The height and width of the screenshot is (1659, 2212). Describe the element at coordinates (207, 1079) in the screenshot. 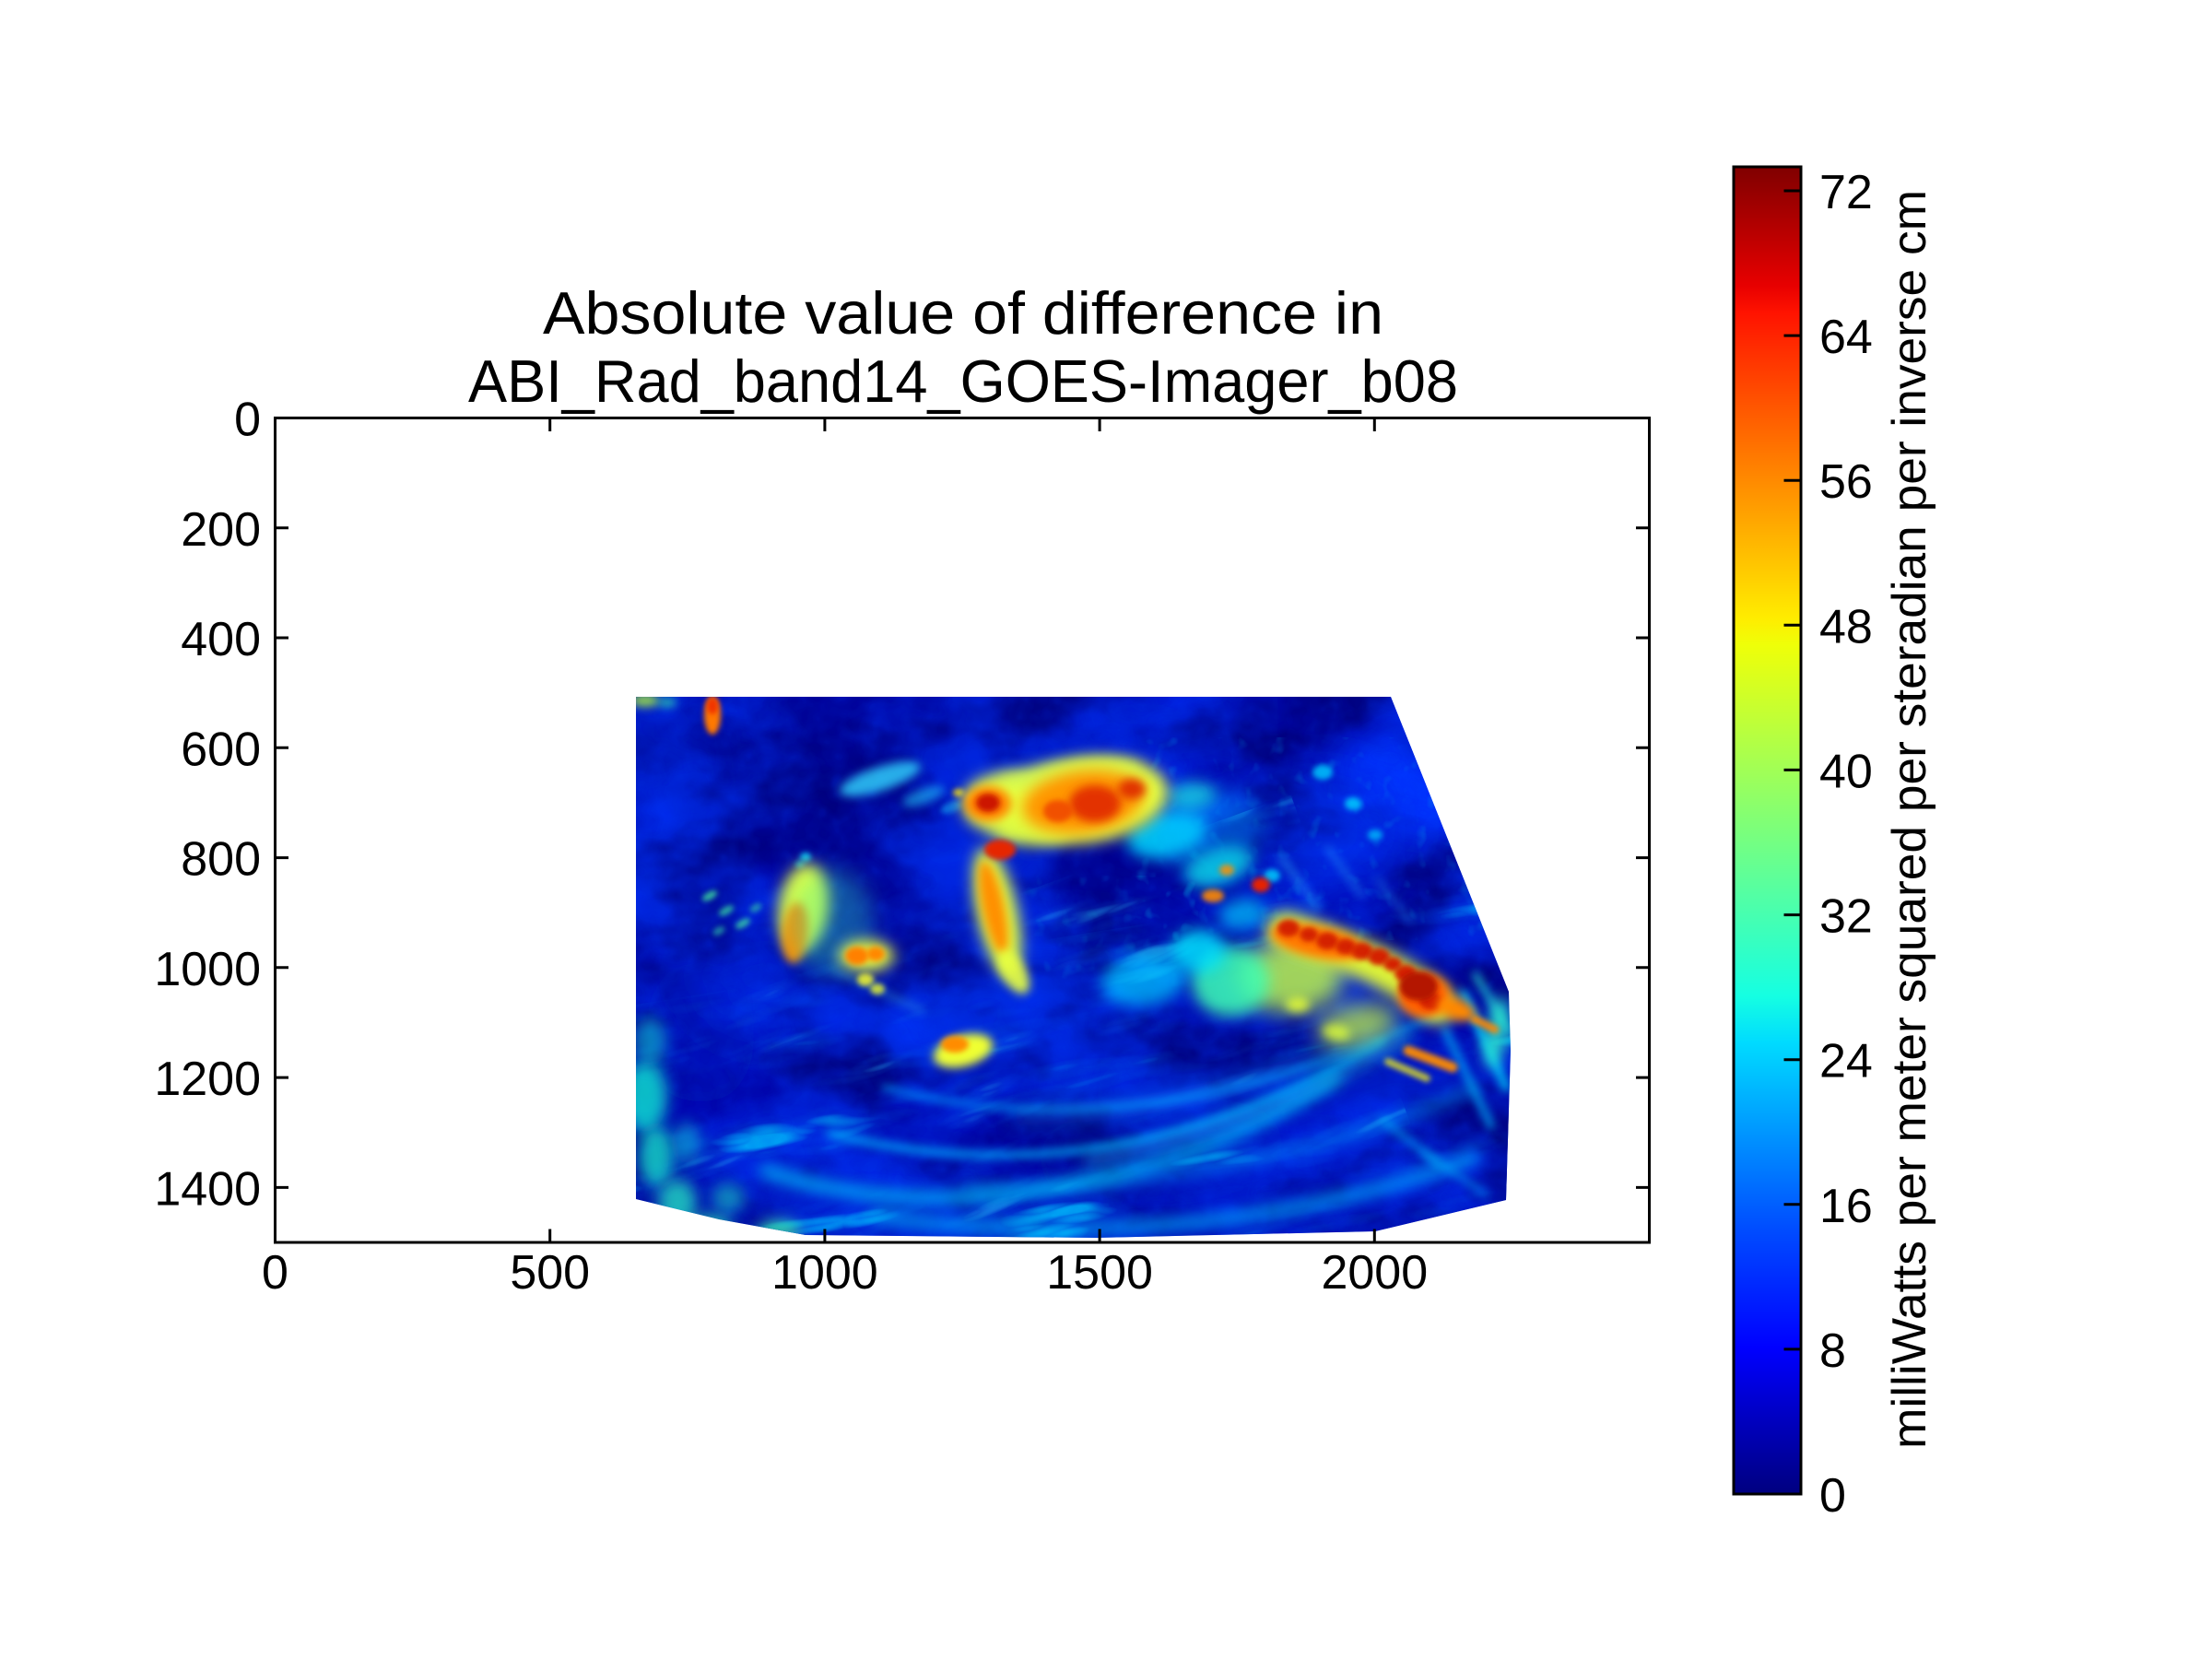

I see `svg-text: 1200` at that location.